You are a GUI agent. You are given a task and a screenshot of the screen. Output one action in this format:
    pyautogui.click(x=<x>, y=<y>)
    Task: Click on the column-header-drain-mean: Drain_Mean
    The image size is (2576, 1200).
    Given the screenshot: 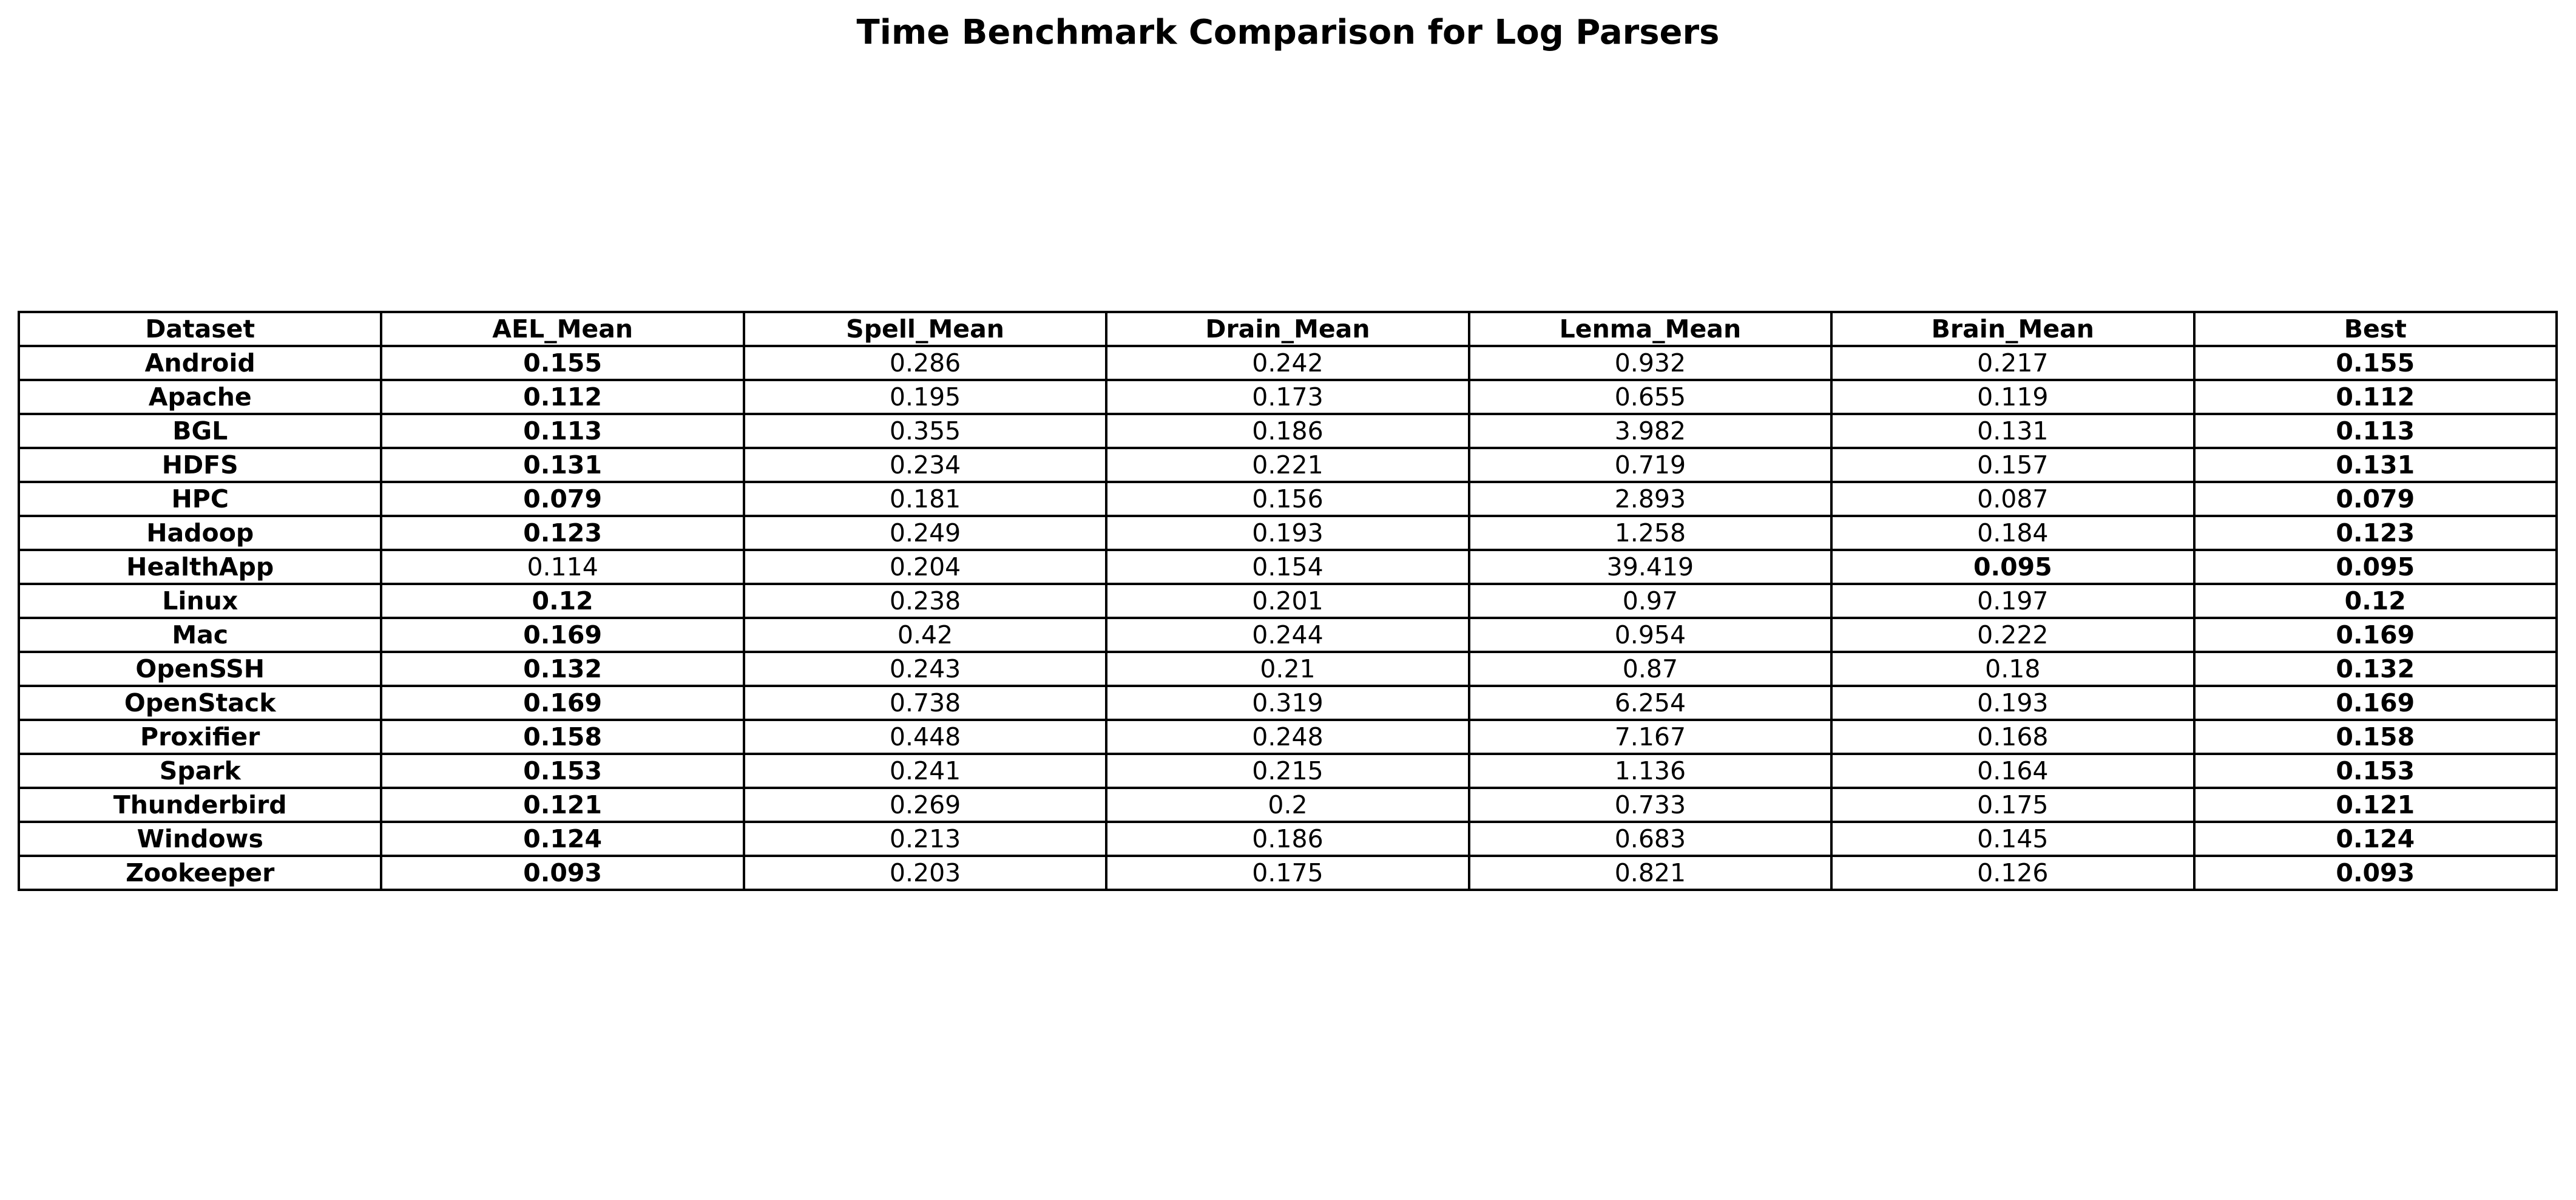 What is the action you would take?
    pyautogui.click(x=1287, y=329)
    